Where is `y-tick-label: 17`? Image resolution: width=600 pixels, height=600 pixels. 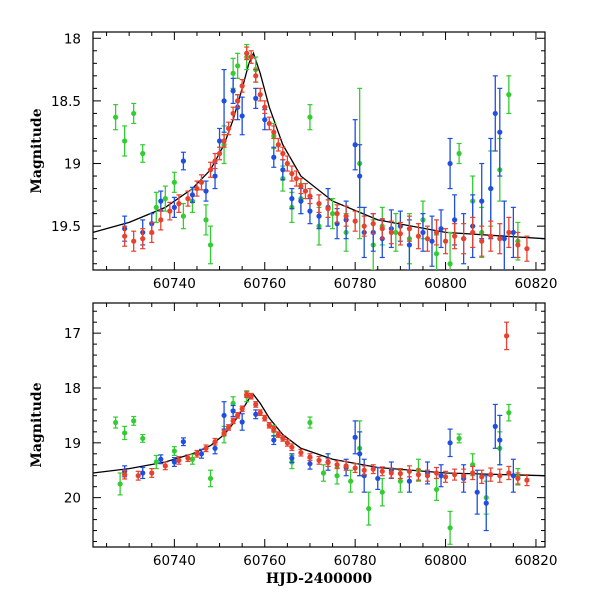 y-tick-label: 17 is located at coordinates (72, 334).